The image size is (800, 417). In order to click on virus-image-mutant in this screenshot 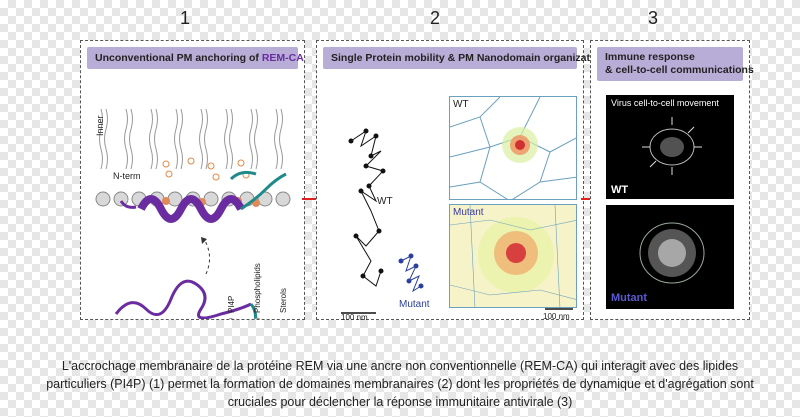, I will do `click(670, 257)`.